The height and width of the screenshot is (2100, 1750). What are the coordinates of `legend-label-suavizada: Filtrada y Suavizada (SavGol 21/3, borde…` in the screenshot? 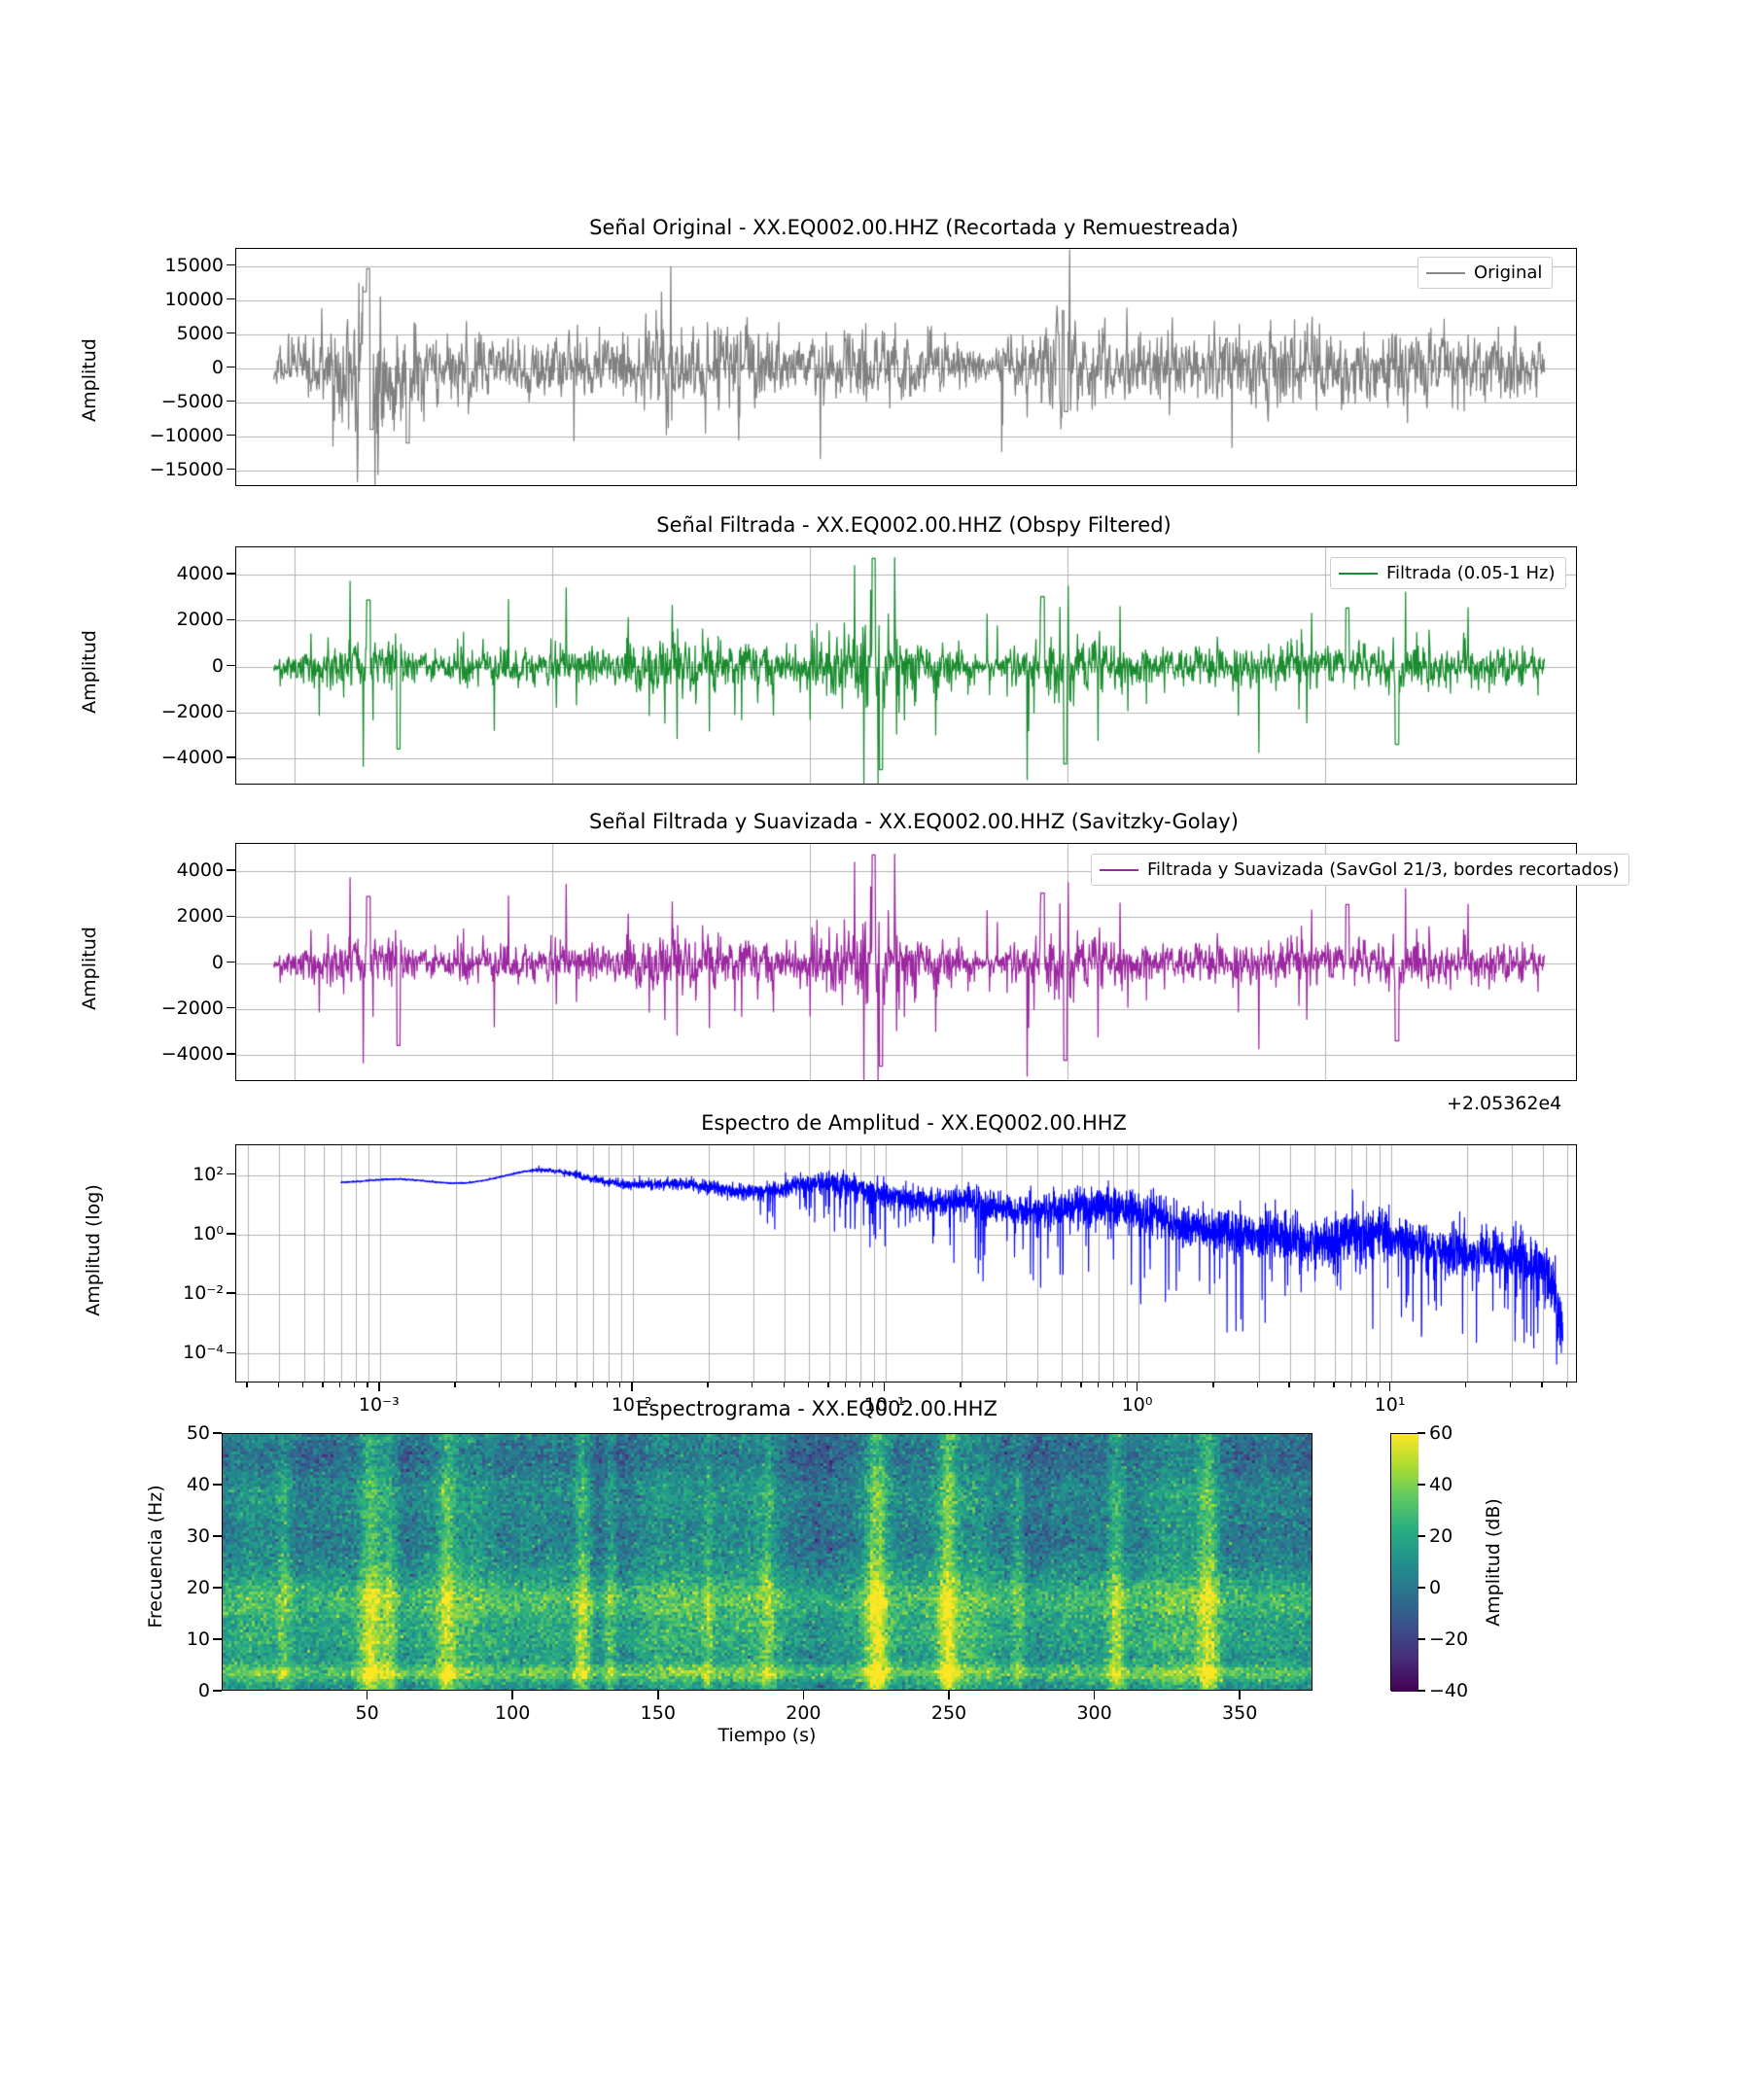 It's located at (1383, 869).